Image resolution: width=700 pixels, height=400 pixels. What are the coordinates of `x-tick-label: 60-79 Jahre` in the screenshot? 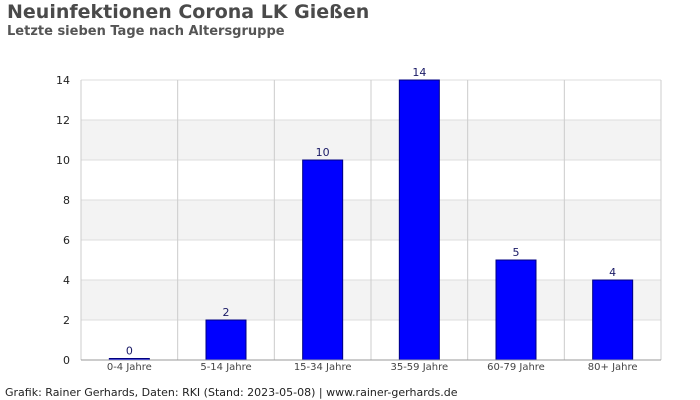 It's located at (516, 367).